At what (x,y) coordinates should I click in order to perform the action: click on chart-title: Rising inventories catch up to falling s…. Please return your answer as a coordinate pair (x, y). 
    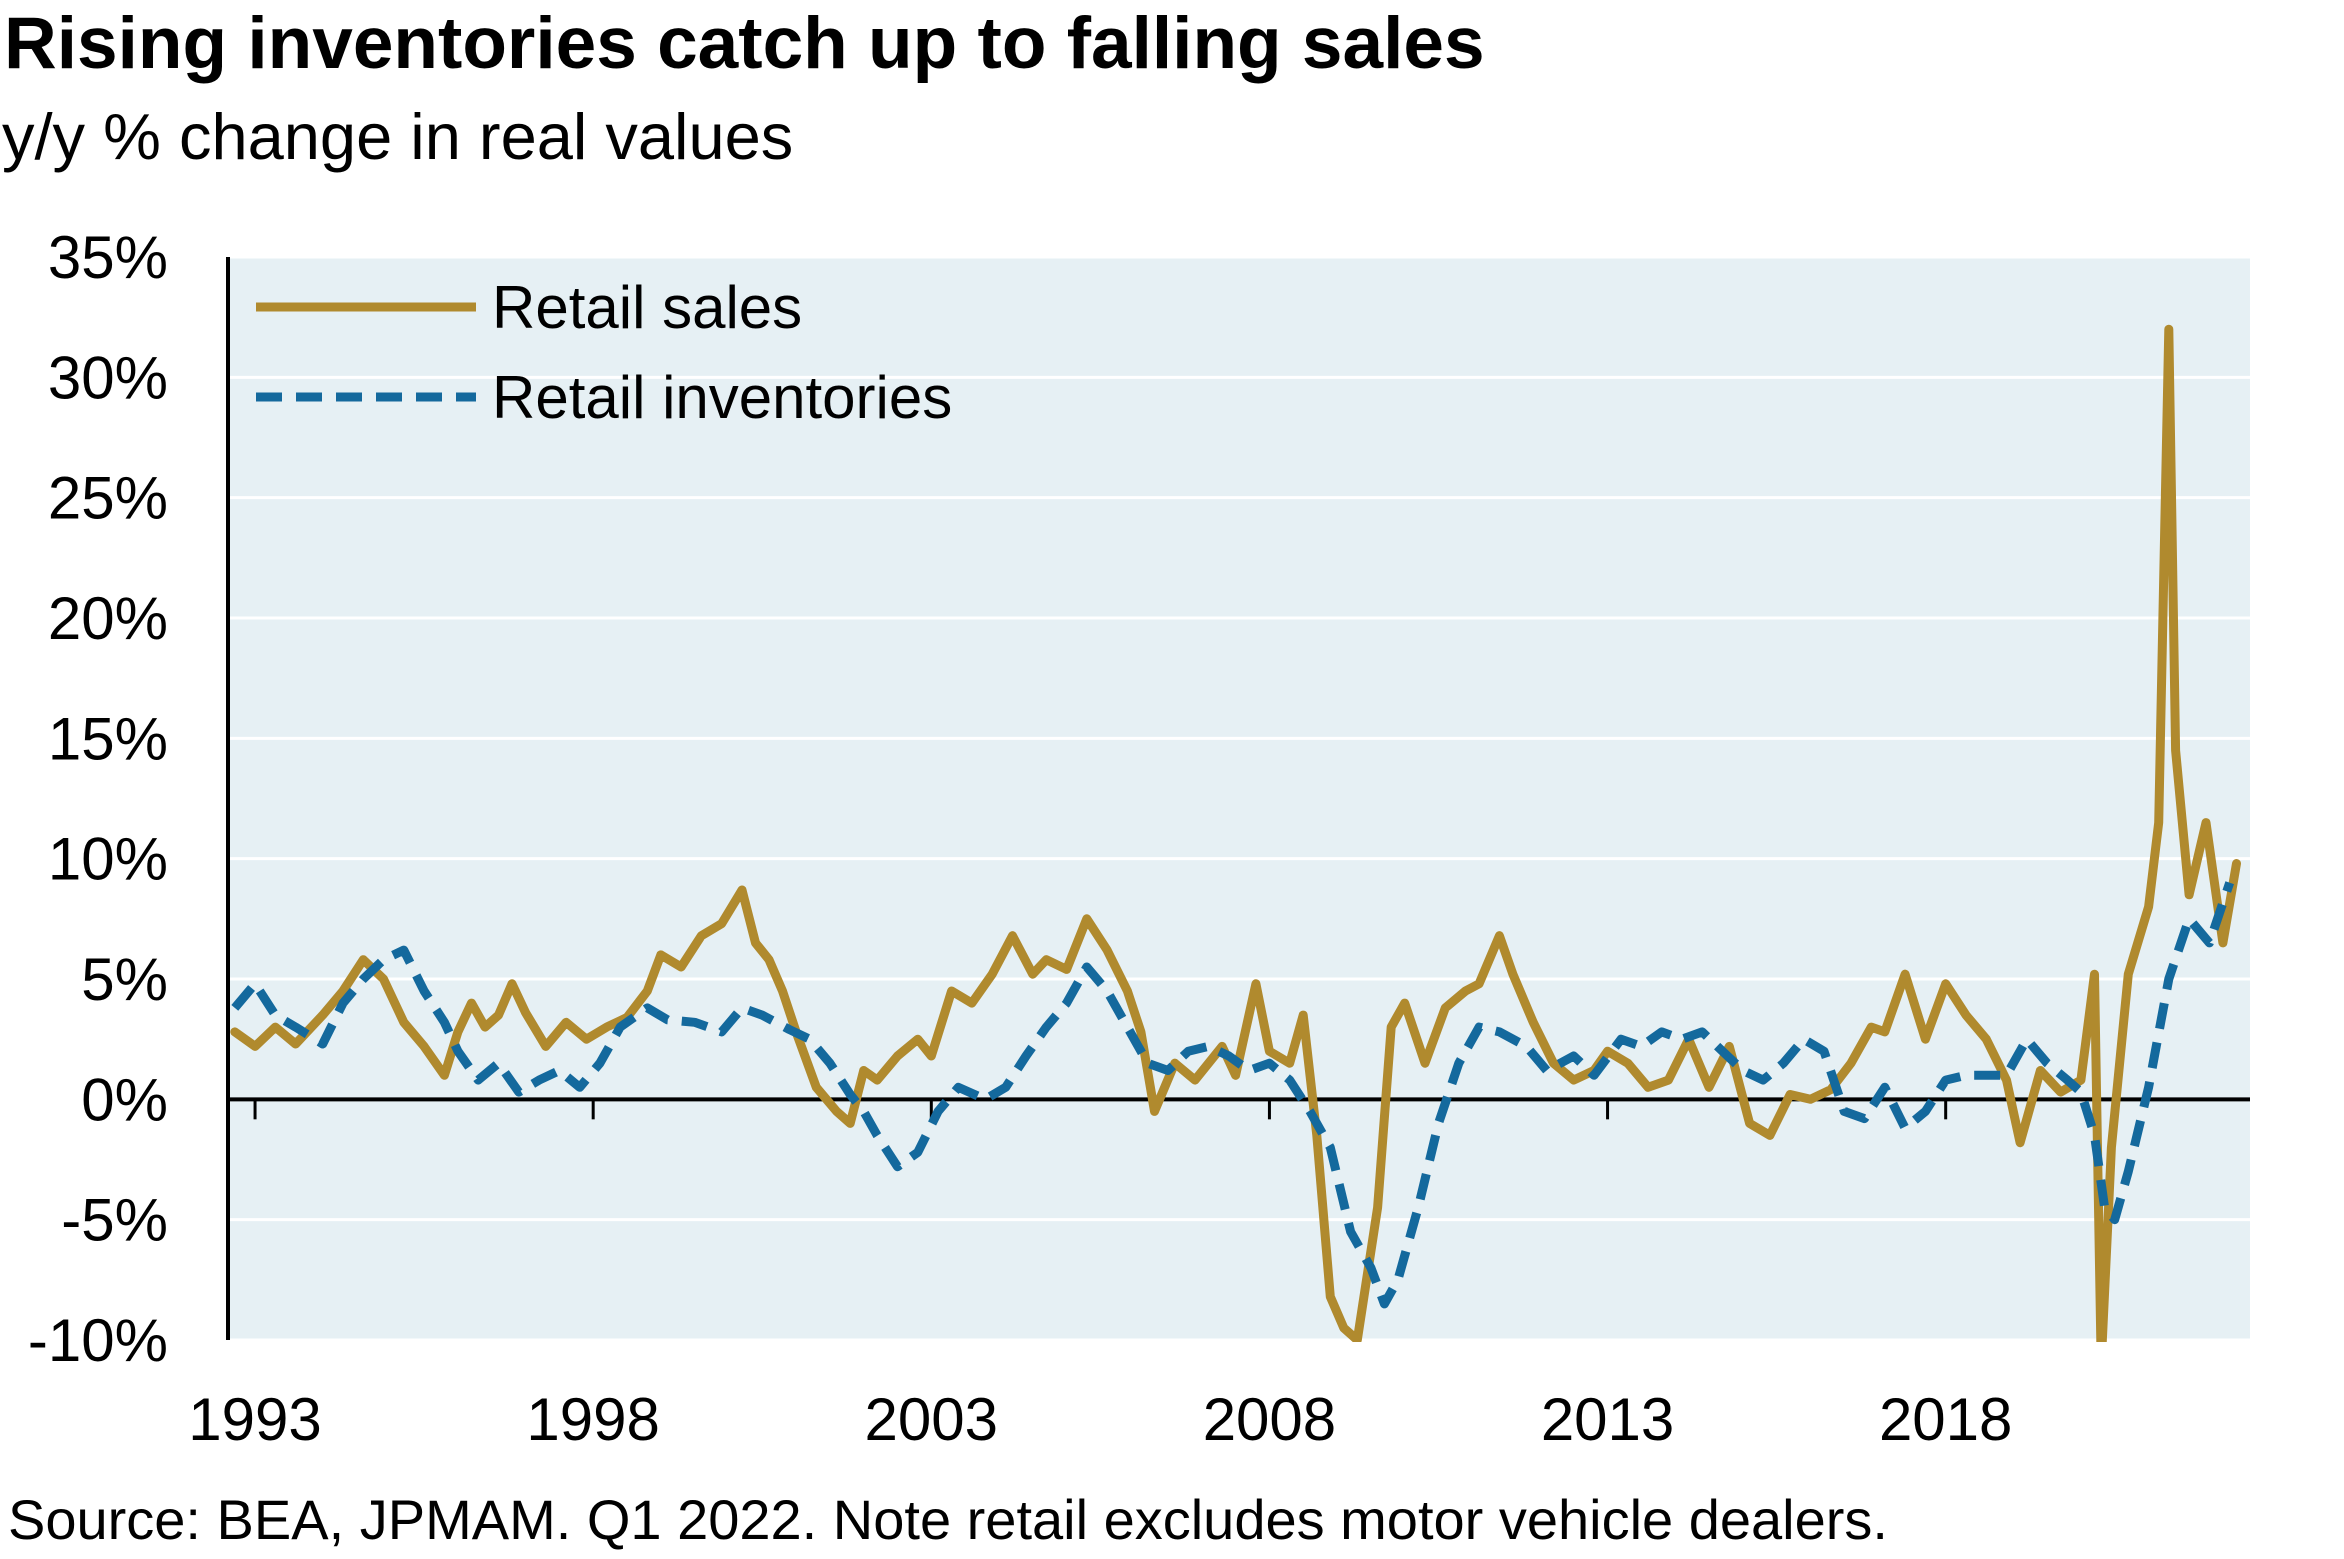
    Looking at the image, I should click on (744, 43).